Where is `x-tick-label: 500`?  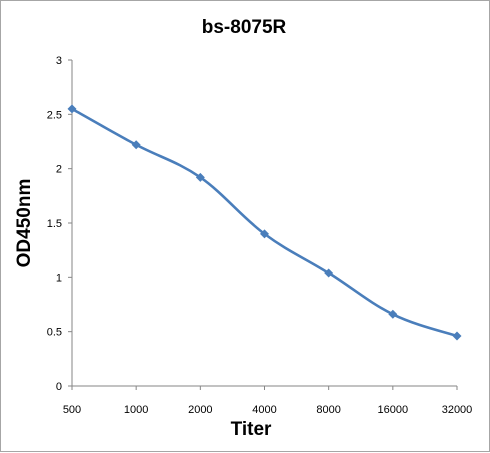 x-tick-label: 500 is located at coordinates (72, 410).